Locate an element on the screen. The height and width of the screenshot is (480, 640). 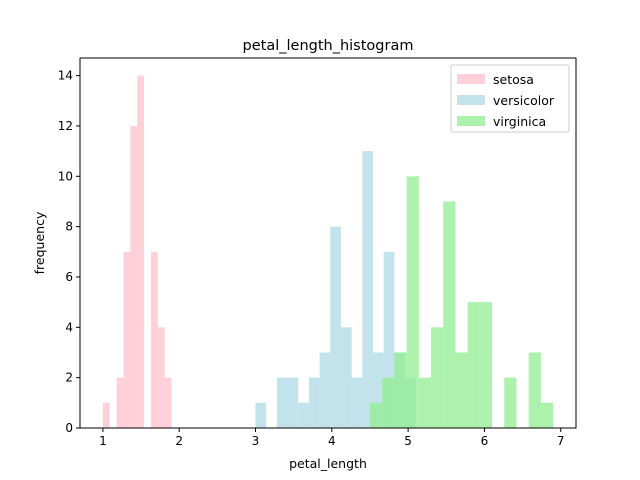
legend-label-virginica: virginica is located at coordinates (519, 121).